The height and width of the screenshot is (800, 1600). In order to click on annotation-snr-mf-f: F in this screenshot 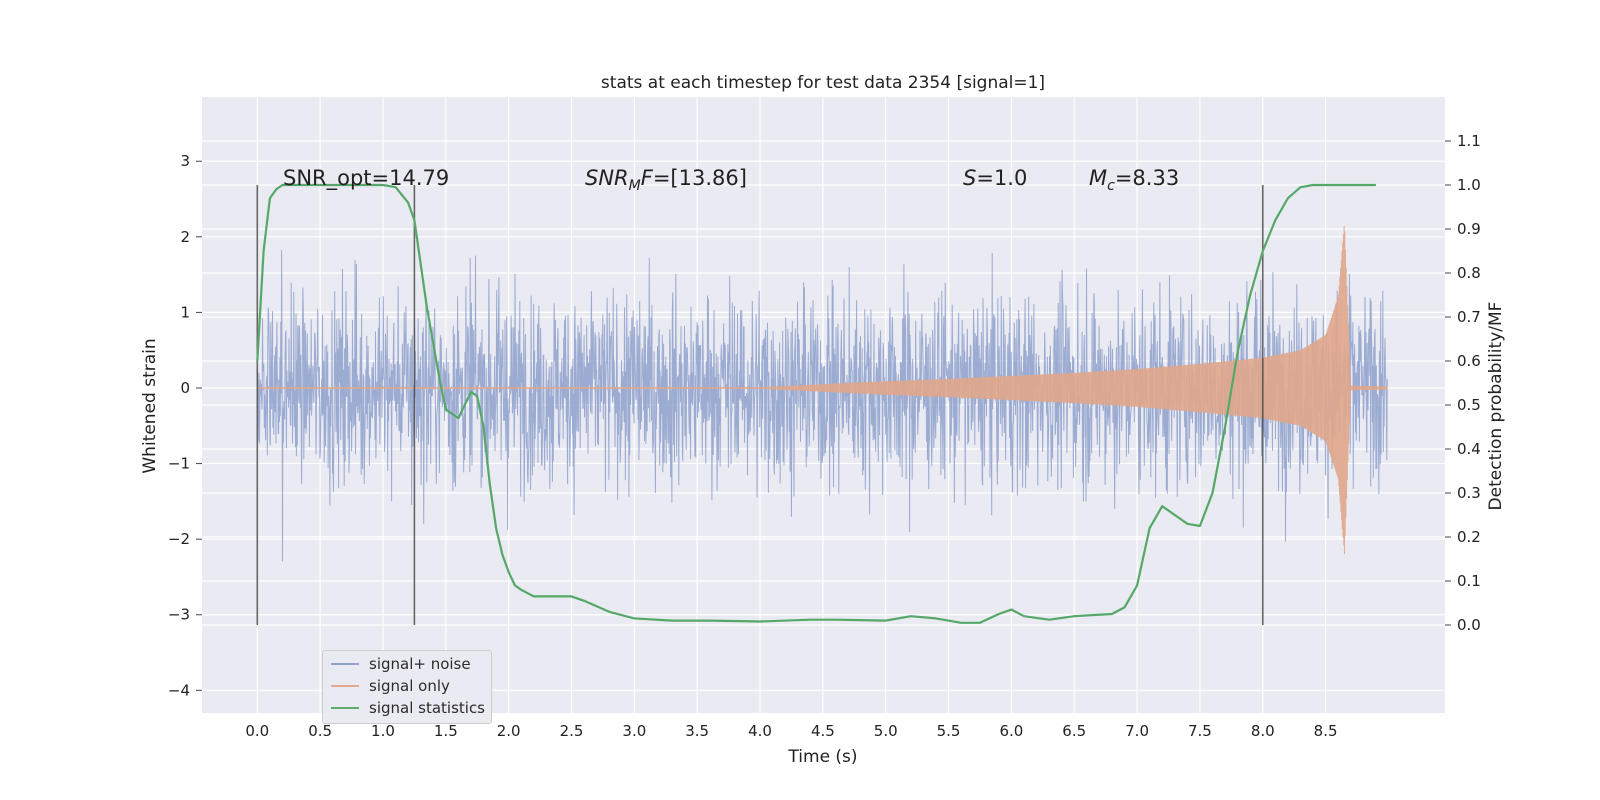, I will do `click(647, 178)`.